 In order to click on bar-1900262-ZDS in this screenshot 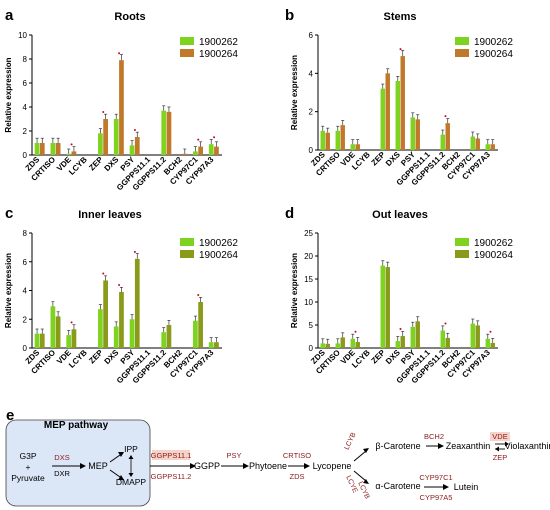, I will do `click(322, 140)`.